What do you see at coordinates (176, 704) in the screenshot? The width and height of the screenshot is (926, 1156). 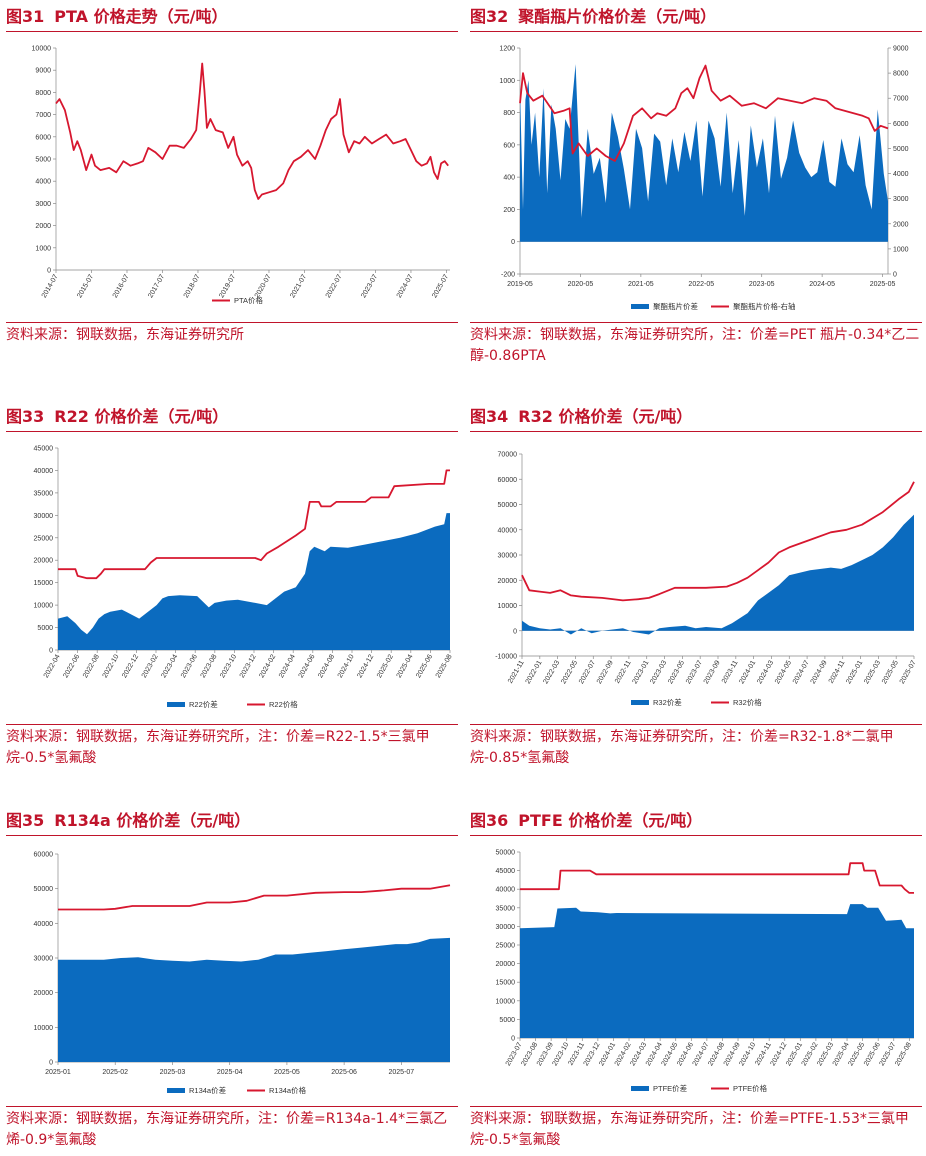 I see `legend-swatch-spread` at bounding box center [176, 704].